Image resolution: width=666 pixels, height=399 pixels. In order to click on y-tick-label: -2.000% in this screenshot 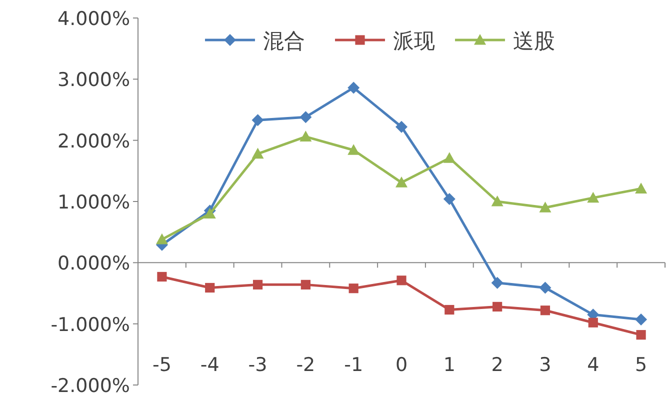, I will do `click(90, 386)`.